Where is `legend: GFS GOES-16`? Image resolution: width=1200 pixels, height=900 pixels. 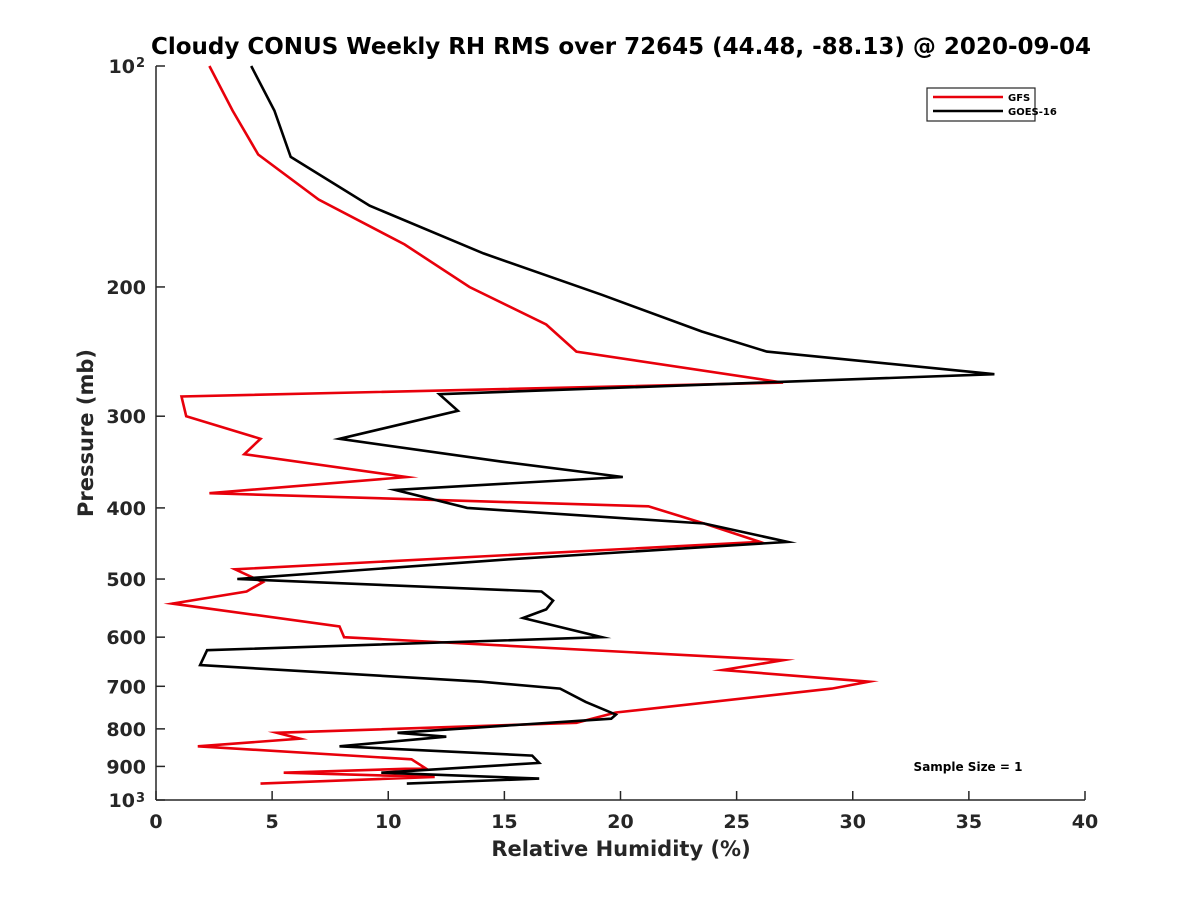 legend: GFS GOES-16 is located at coordinates (991, 104).